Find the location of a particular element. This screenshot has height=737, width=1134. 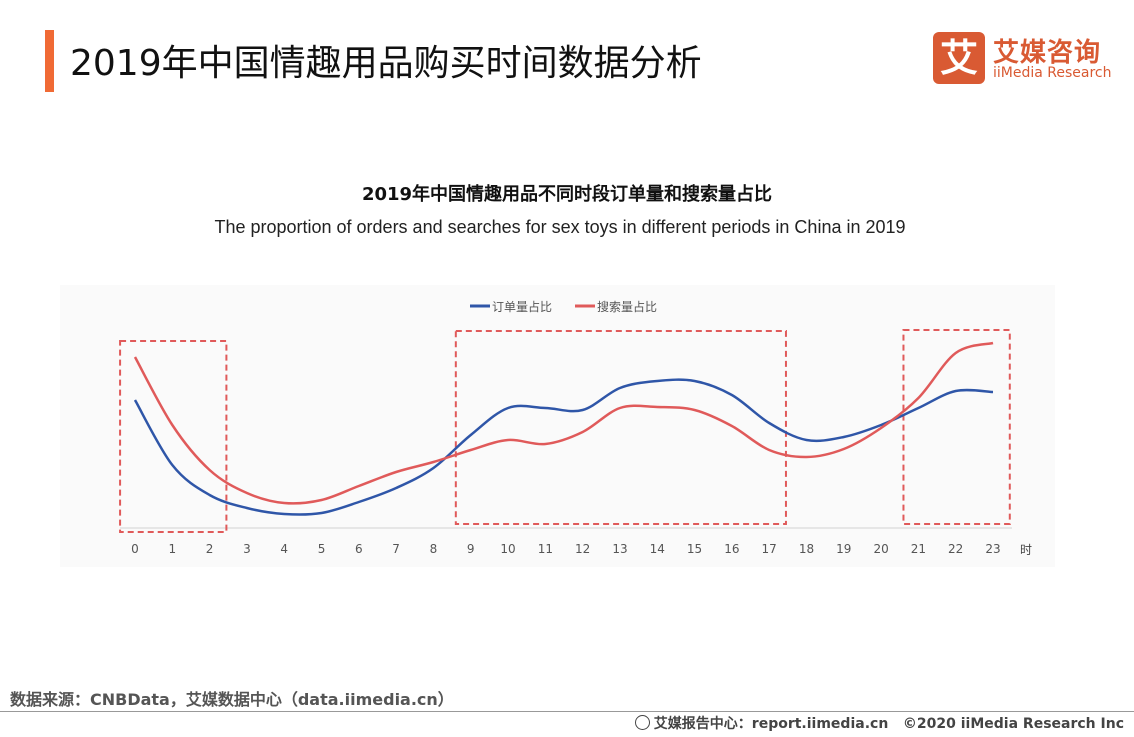

series-line-orders is located at coordinates (563, 447).